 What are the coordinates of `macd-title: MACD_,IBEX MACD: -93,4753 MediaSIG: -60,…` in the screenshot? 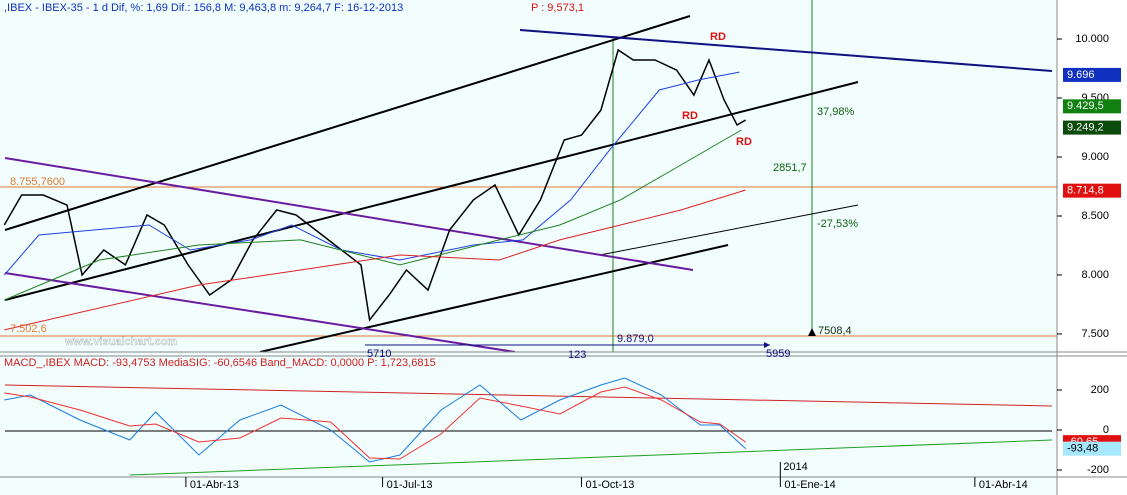 It's located at (220, 363).